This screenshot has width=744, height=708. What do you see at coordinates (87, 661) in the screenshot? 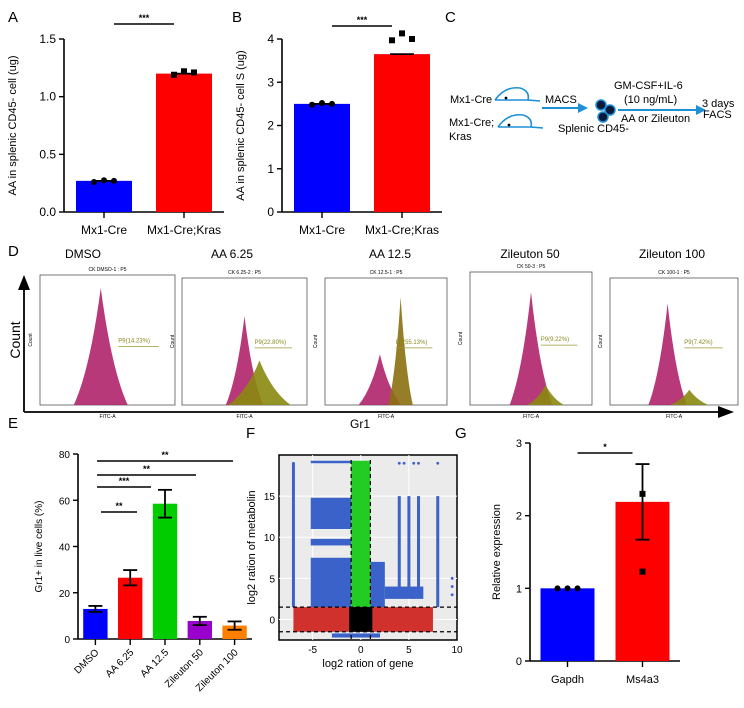
I see `x-tick-label: DMSO` at bounding box center [87, 661].